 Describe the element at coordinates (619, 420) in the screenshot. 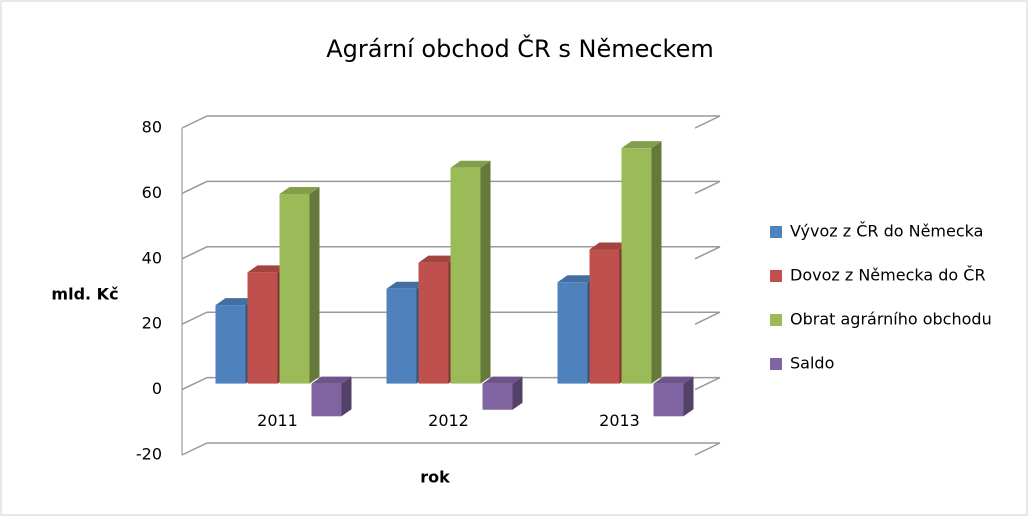

I see `x-tick-label: 2013` at that location.